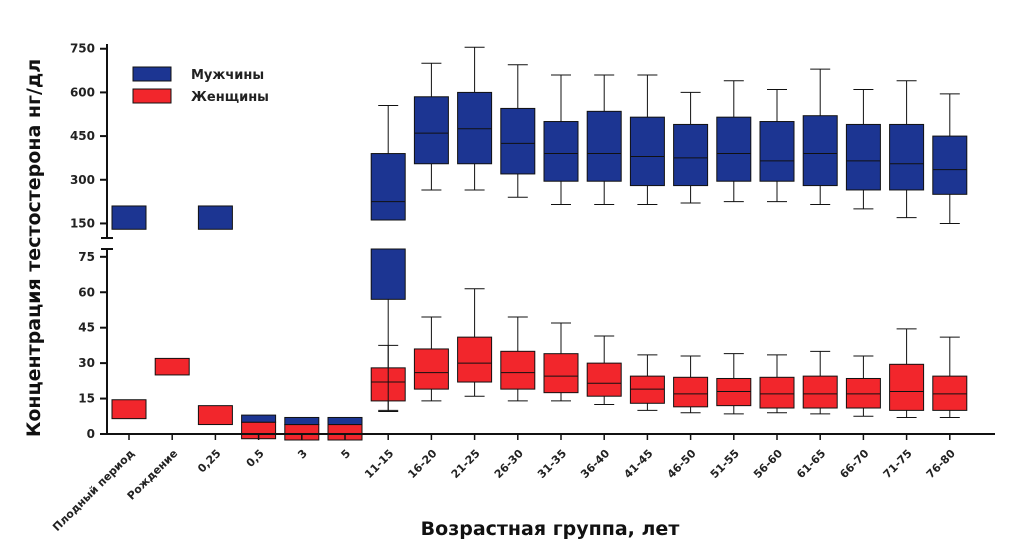 The width and height of the screenshot is (1024, 559). What do you see at coordinates (227, 75) in the screenshot?
I see `legend-label-men: Мужчины` at bounding box center [227, 75].